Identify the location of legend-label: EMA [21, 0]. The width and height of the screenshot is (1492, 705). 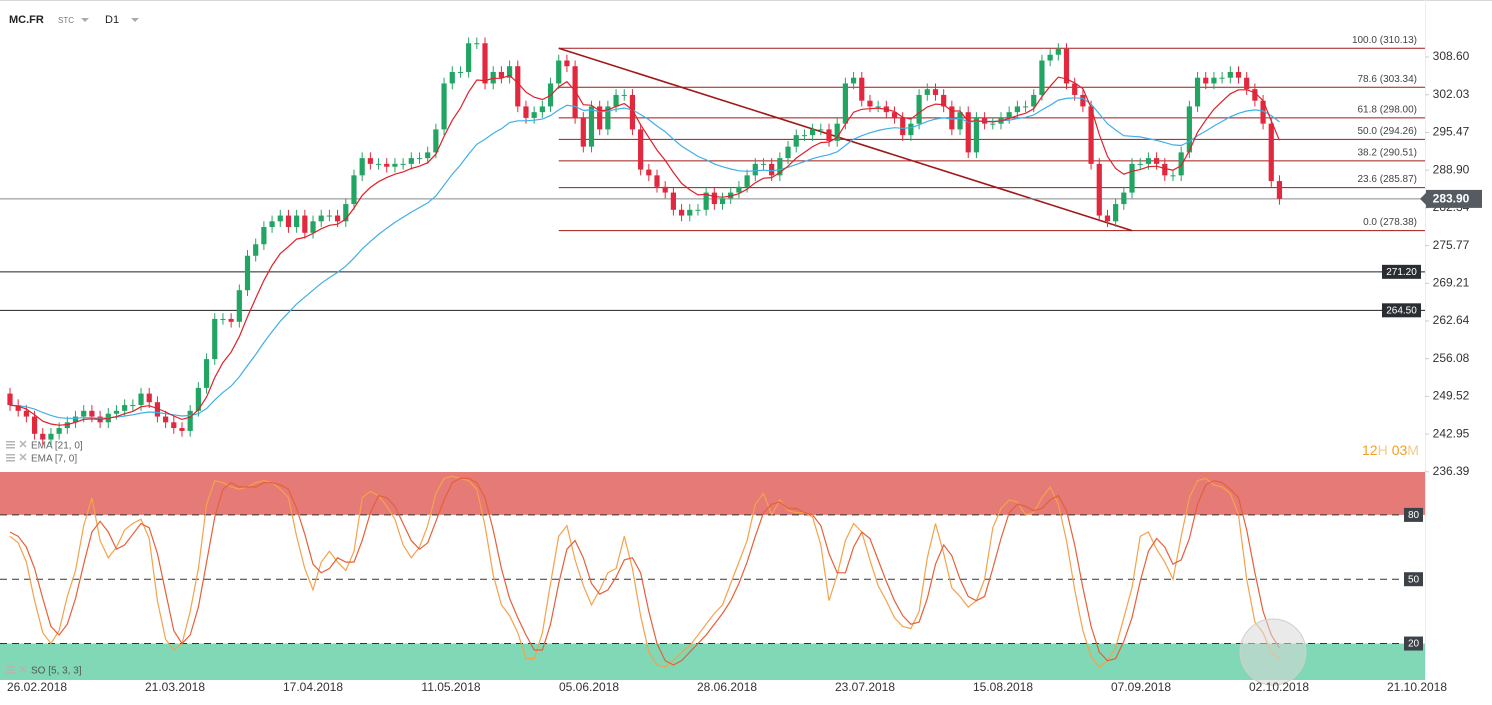
(57, 446).